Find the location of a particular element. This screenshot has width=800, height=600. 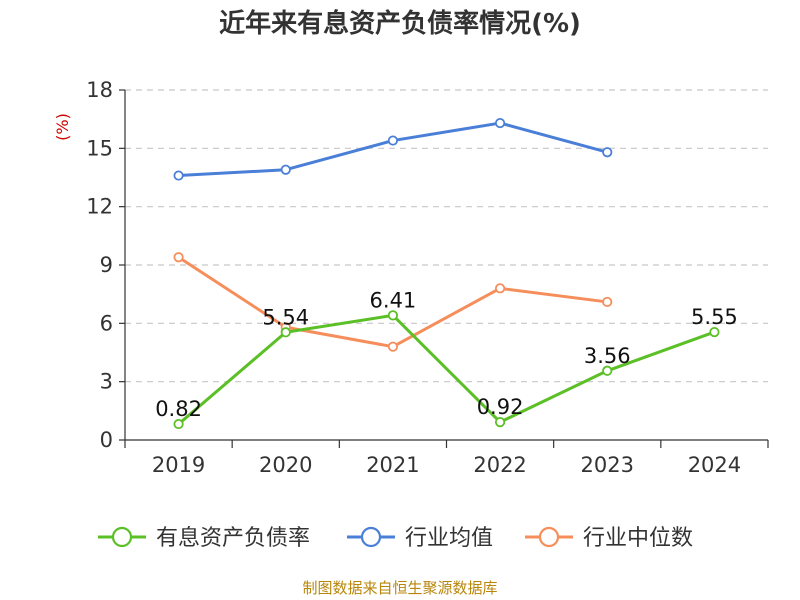

data-label-2: 6.41 is located at coordinates (393, 300).